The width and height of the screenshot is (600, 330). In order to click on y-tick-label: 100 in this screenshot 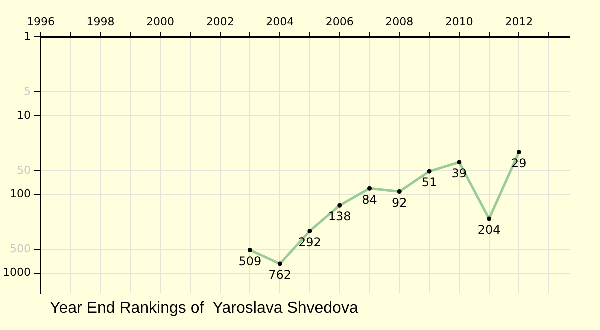, I will do `click(20, 193)`.